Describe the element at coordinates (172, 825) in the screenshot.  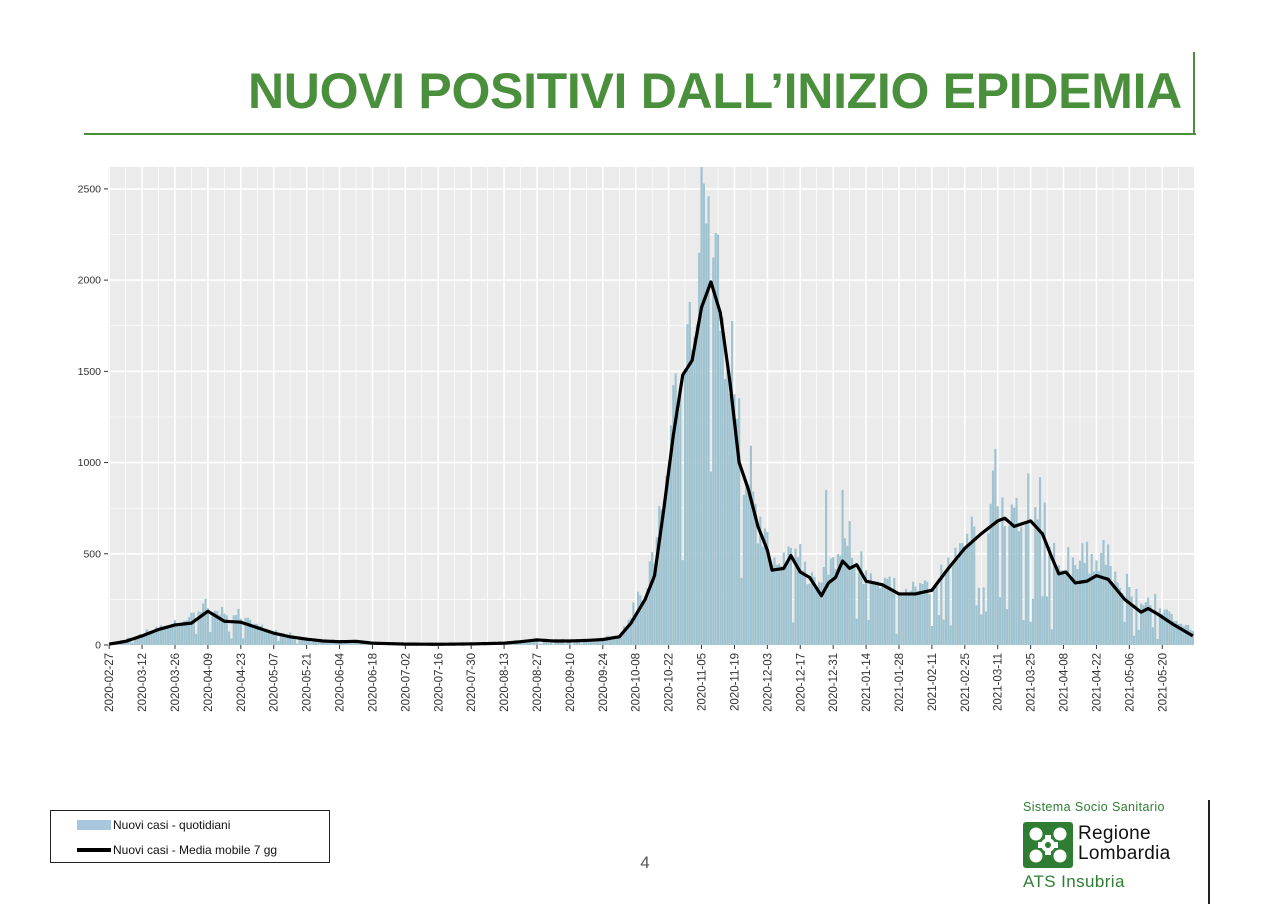
I see `legend-label-daily: Nuovi casi - quotidiani` at that location.